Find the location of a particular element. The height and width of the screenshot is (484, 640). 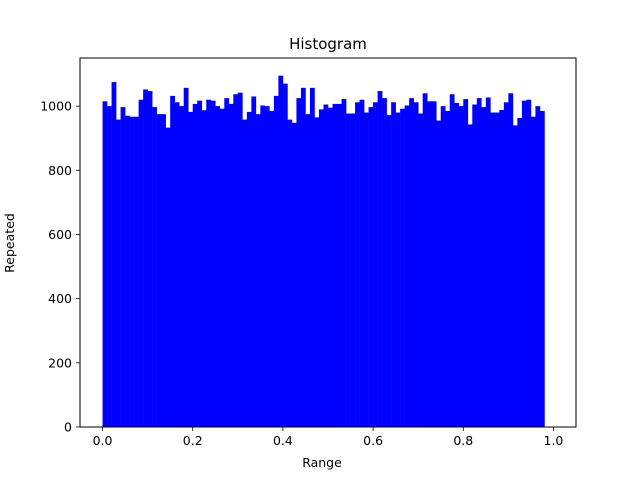

x-tick-label: 0.4 is located at coordinates (283, 440).